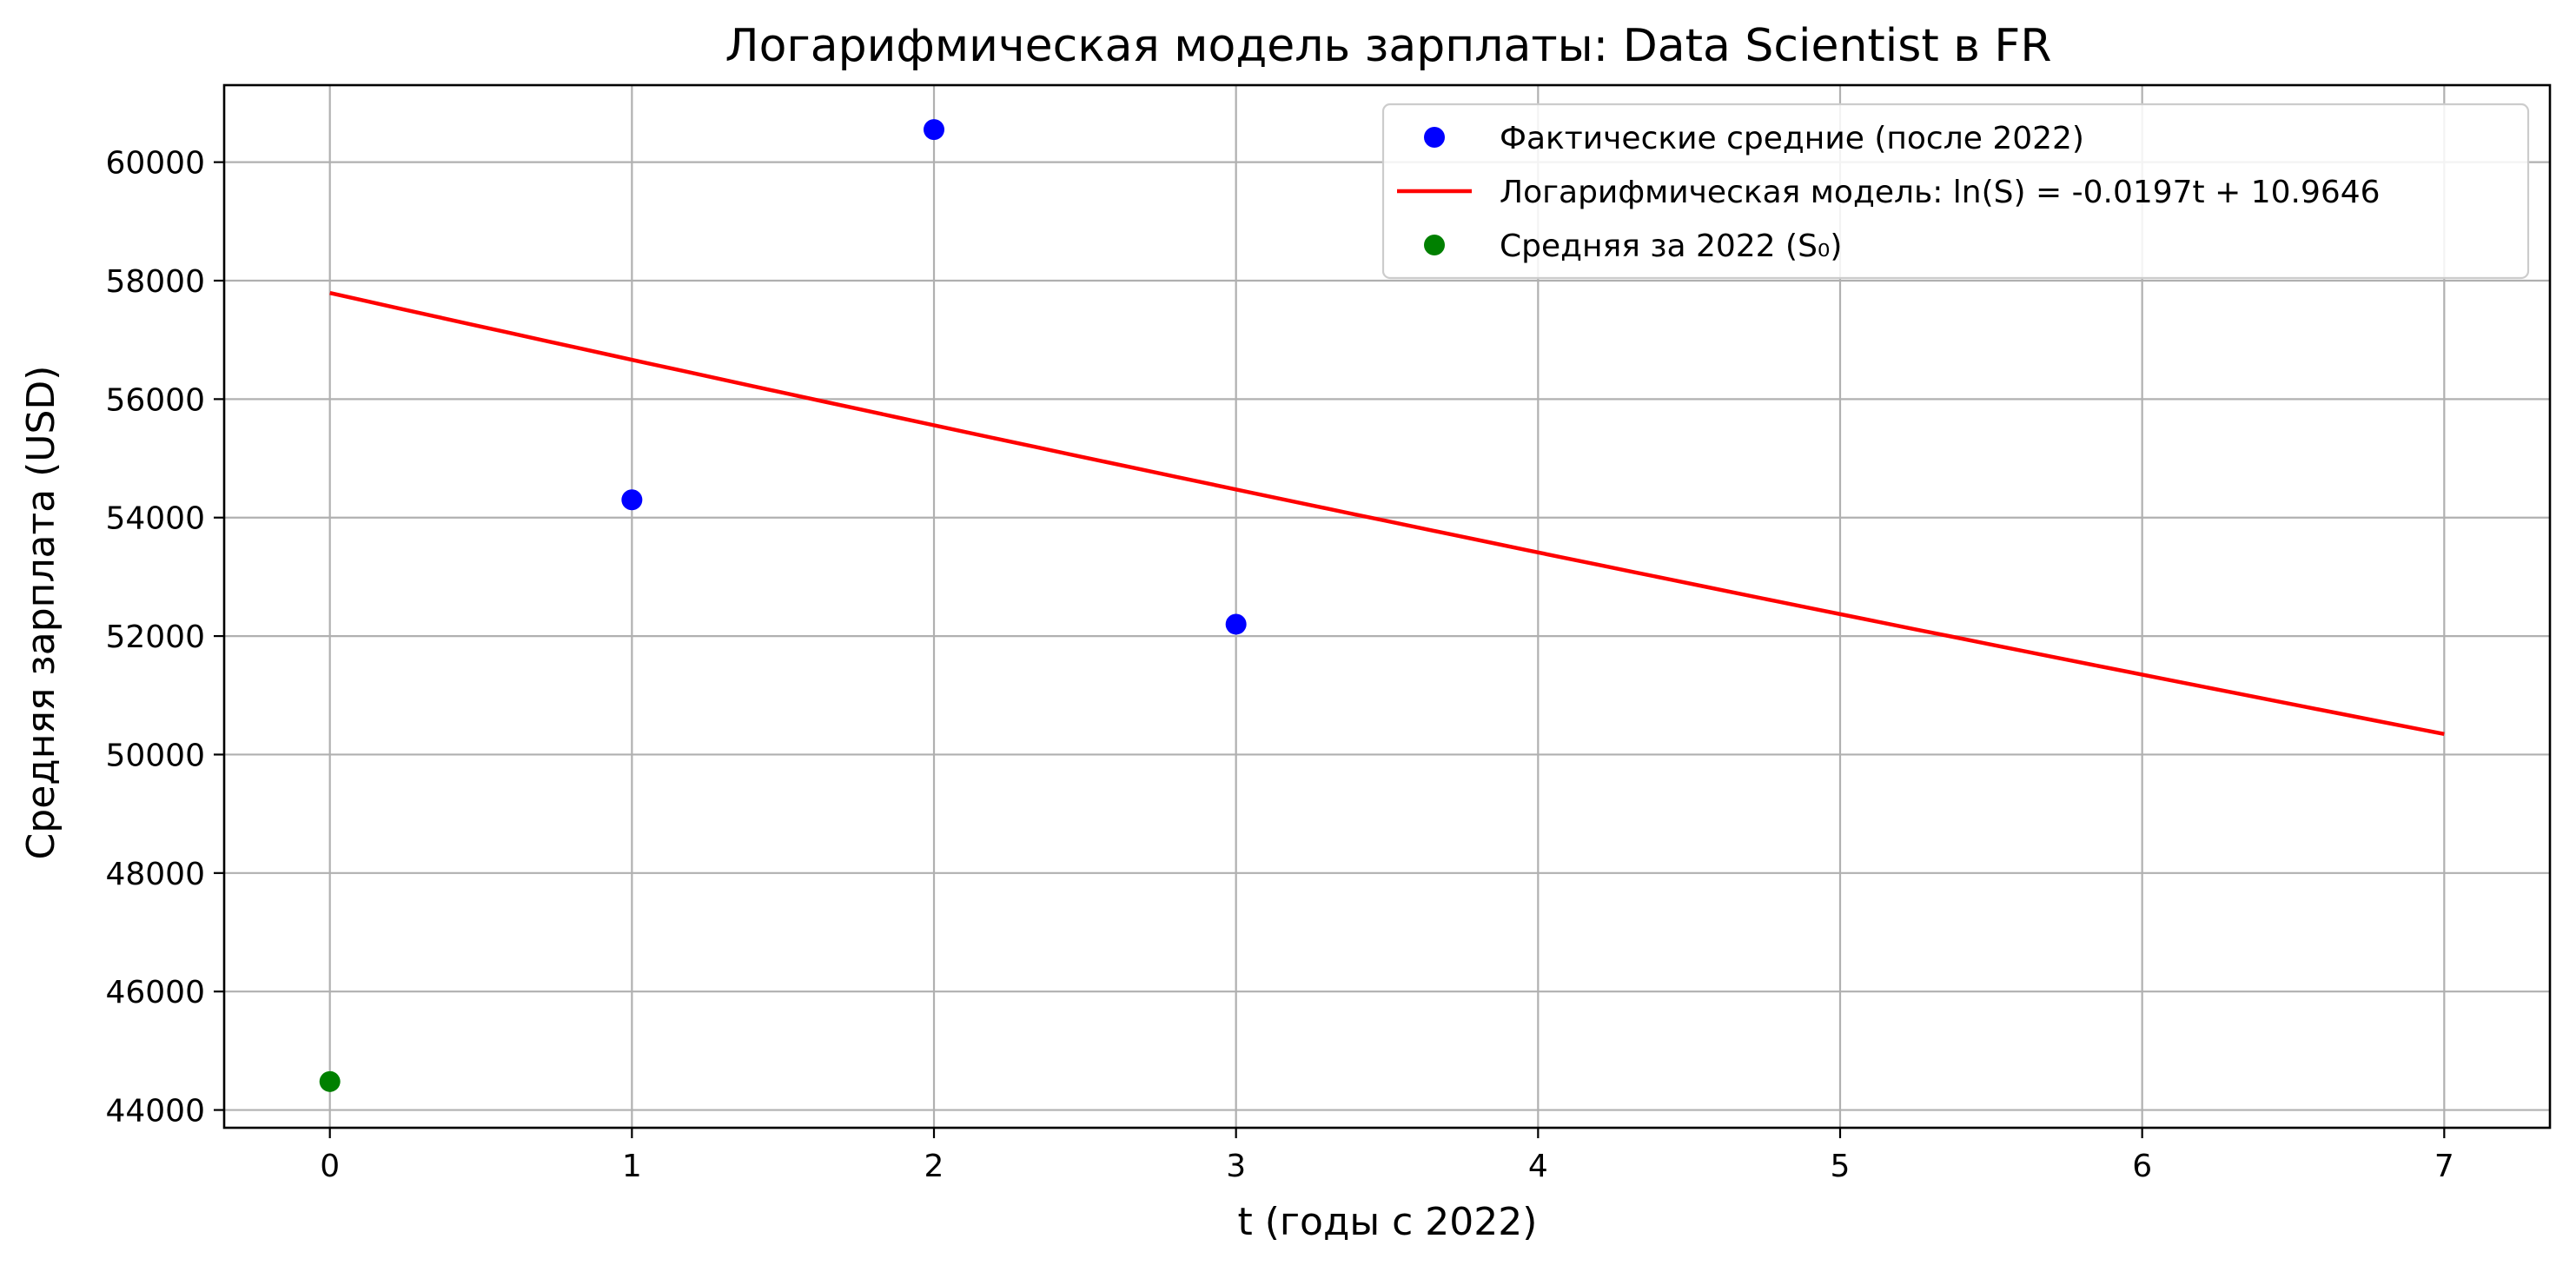 This screenshot has height=1272, width=2576. I want to click on y-tick-label: 52000, so click(155, 637).